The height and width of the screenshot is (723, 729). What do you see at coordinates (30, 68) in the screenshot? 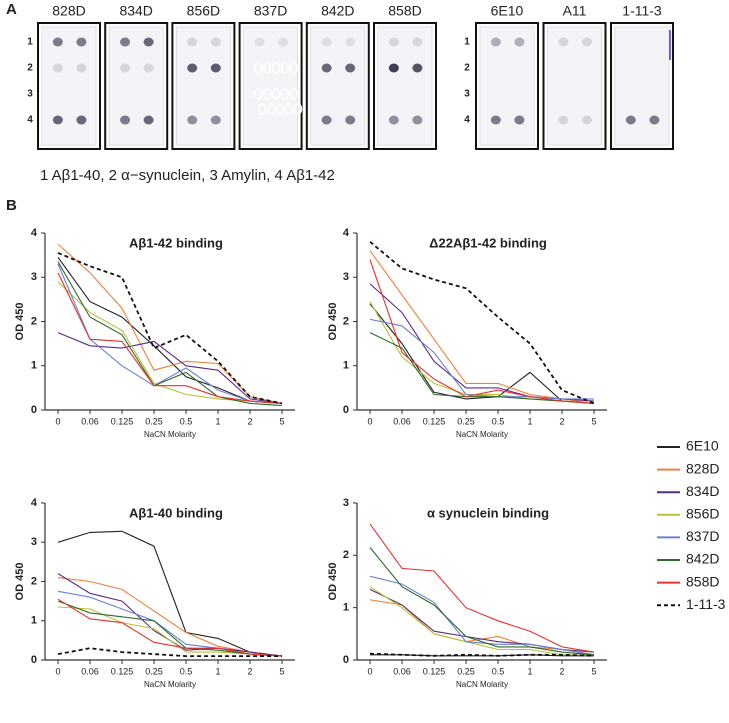
I see `row-label: 2` at bounding box center [30, 68].